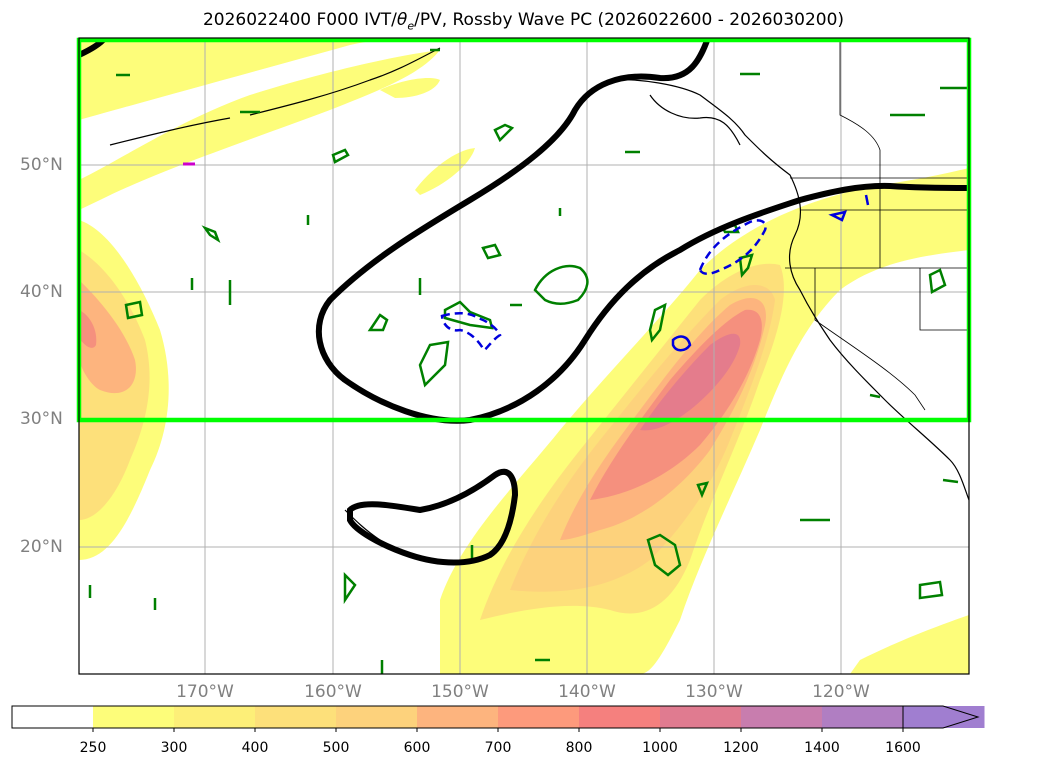 The height and width of the screenshot is (767, 1047). I want to click on colorbar-tick: 600, so click(417, 748).